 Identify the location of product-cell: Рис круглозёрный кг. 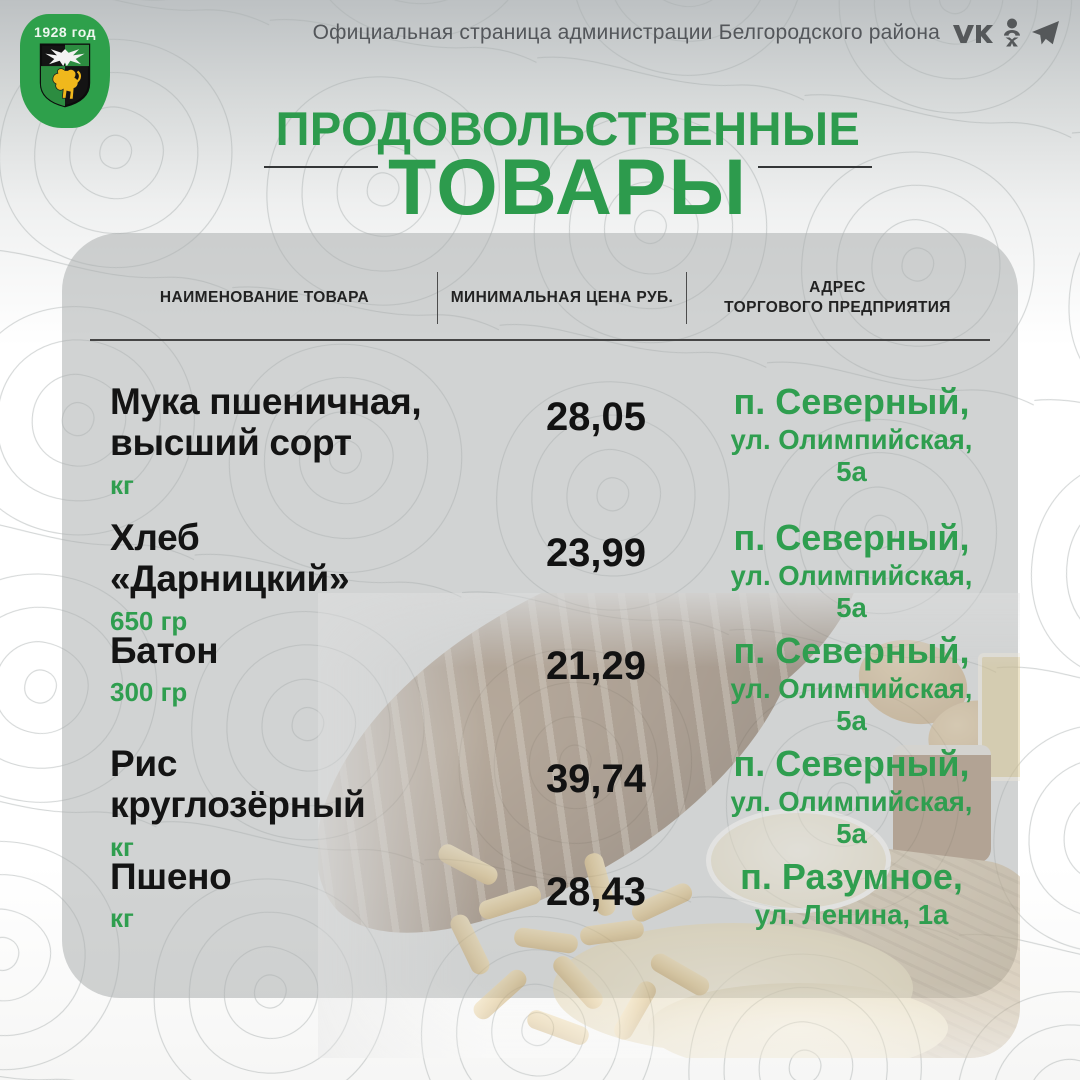
(264, 803).